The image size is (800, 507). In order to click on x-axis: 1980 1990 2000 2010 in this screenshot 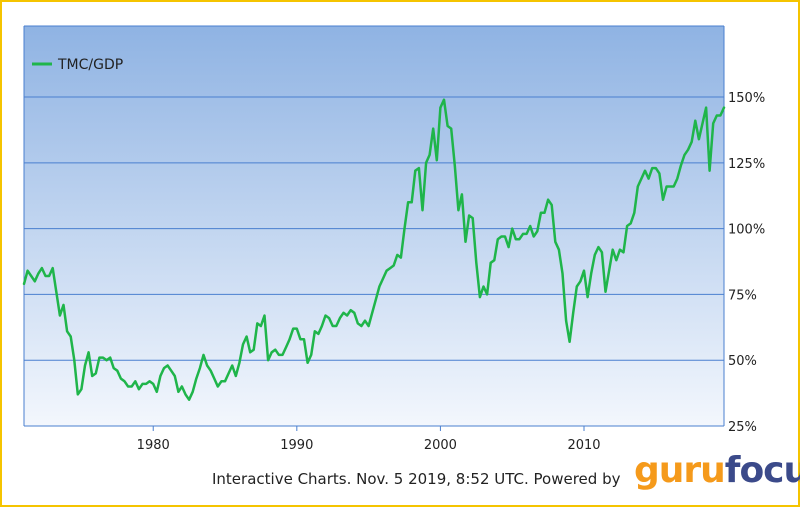, I will do `click(369, 439)`.